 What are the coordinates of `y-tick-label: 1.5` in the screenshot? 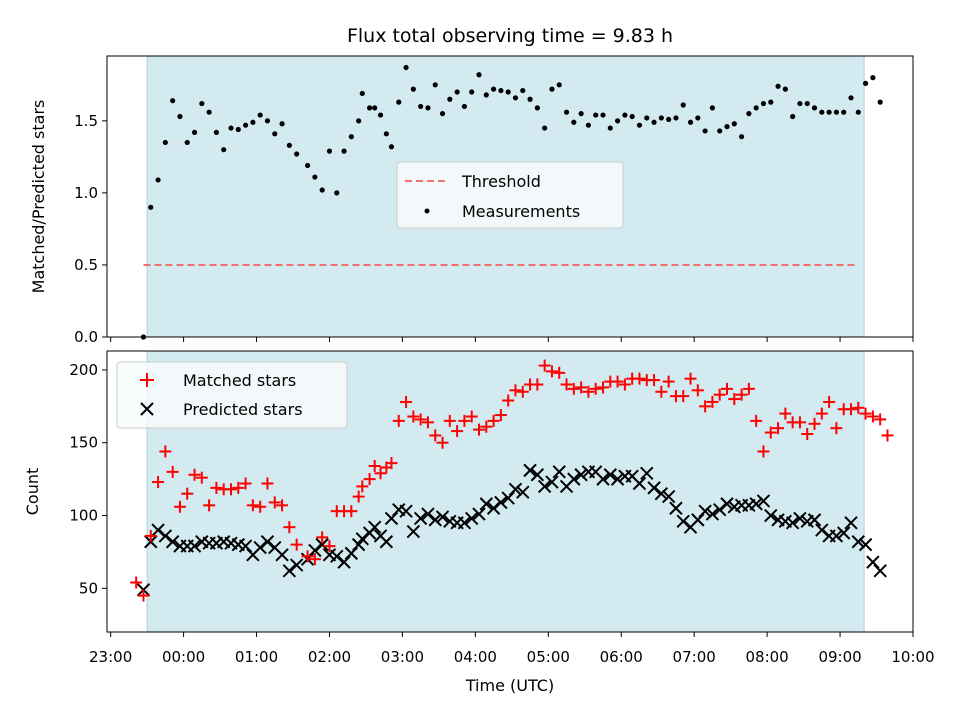 It's located at (86, 121).